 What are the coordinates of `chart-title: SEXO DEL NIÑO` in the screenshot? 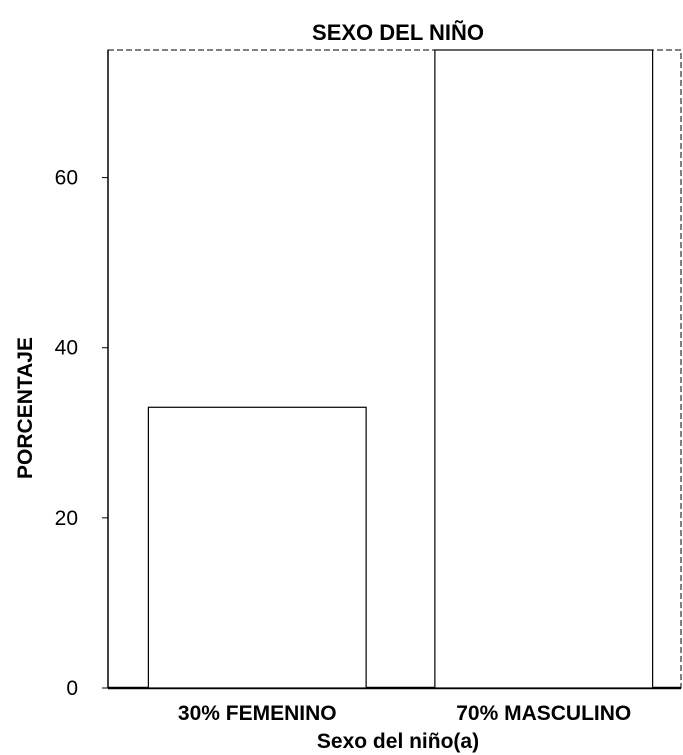 It's located at (398, 32).